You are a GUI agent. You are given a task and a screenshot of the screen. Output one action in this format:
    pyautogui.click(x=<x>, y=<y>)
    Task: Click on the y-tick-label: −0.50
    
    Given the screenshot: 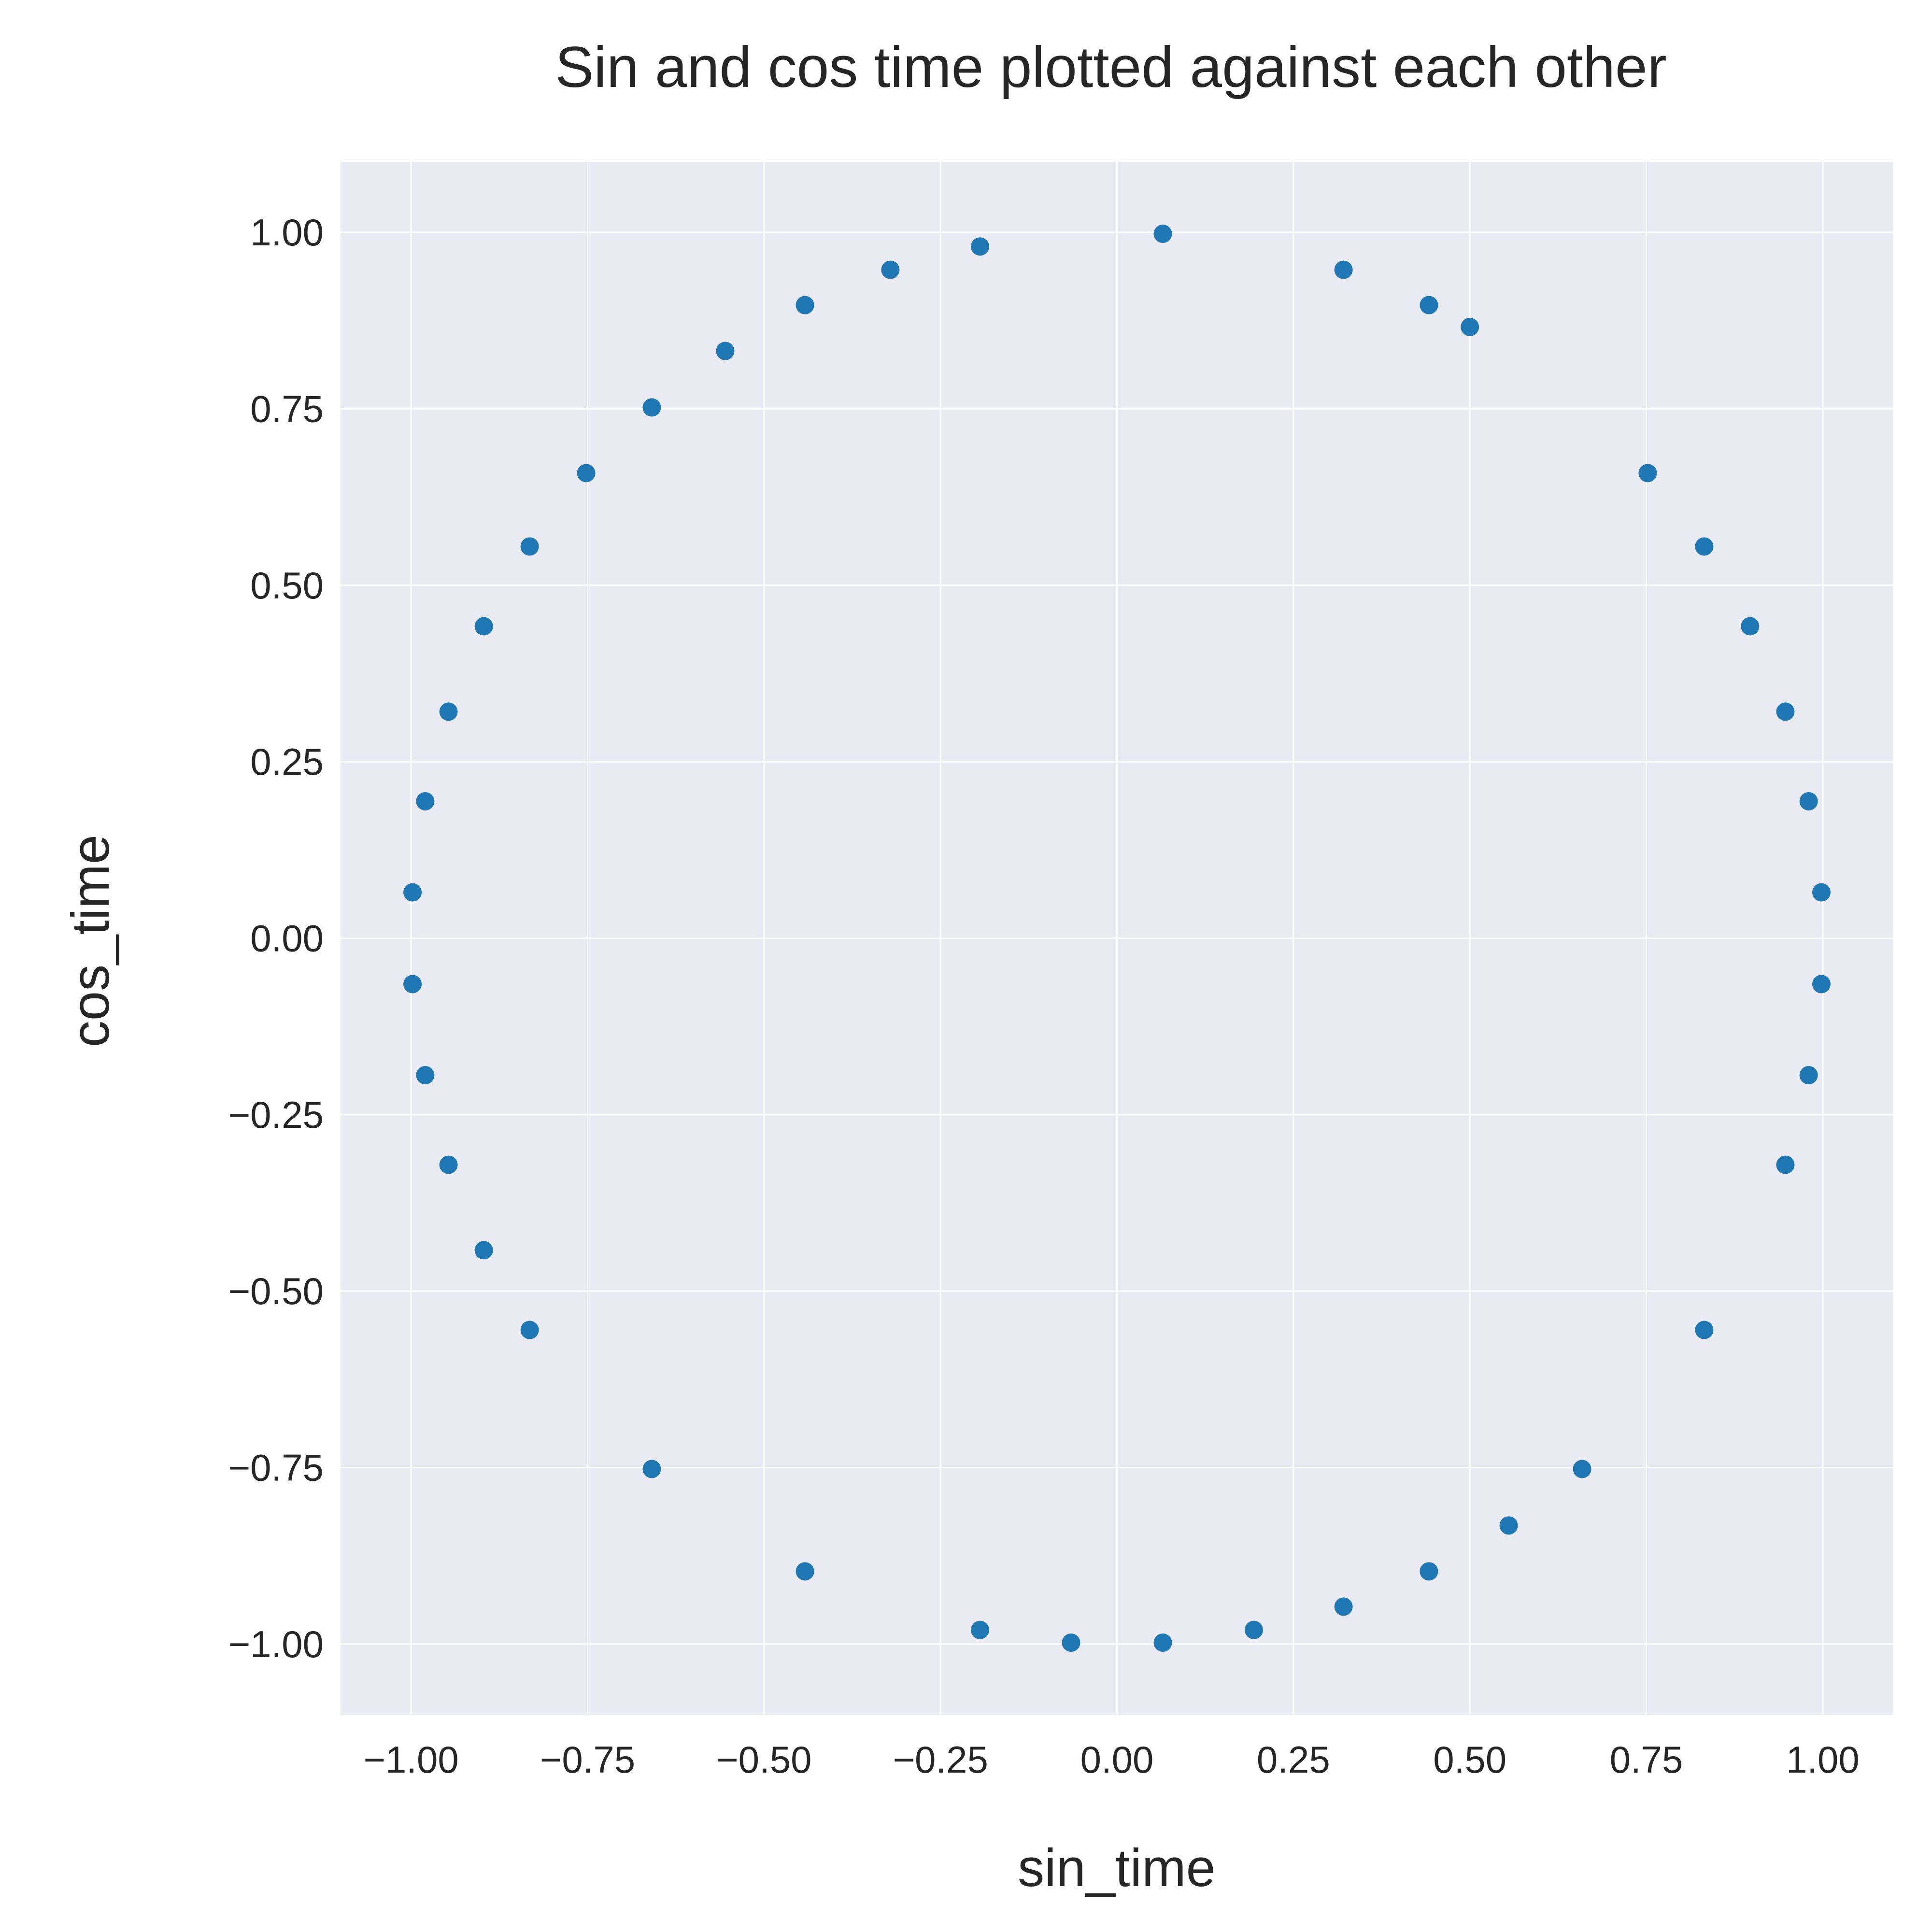 What is the action you would take?
    pyautogui.click(x=276, y=1291)
    